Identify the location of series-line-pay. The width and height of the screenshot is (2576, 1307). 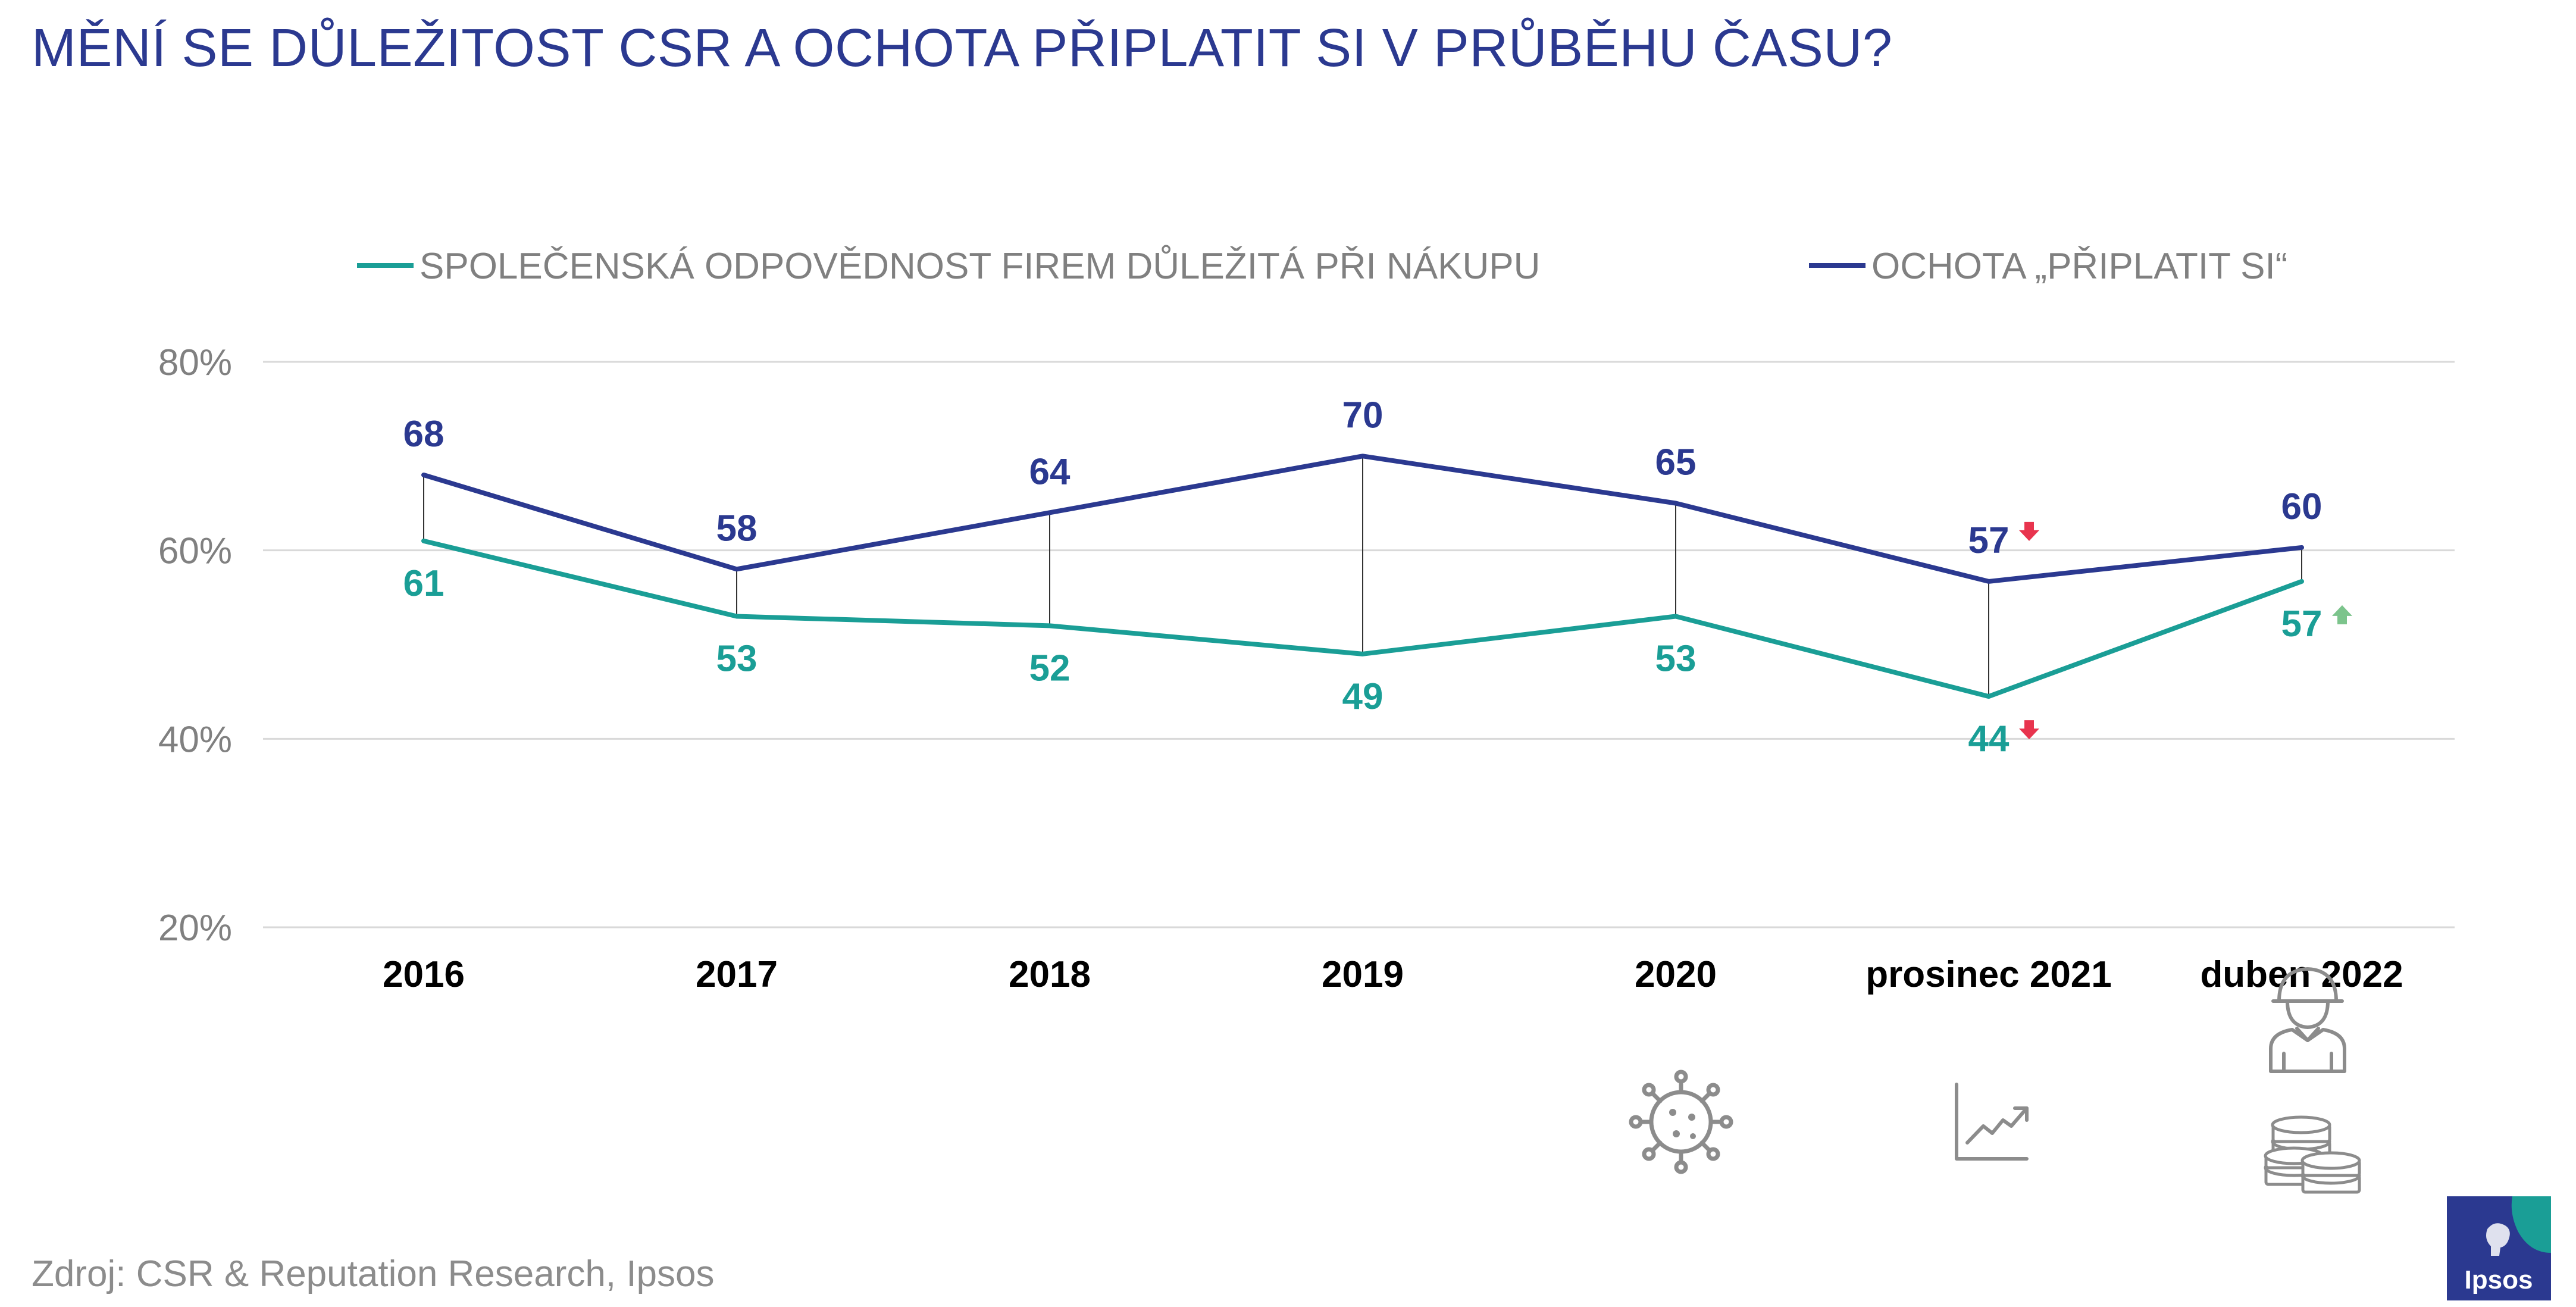
(1362, 519).